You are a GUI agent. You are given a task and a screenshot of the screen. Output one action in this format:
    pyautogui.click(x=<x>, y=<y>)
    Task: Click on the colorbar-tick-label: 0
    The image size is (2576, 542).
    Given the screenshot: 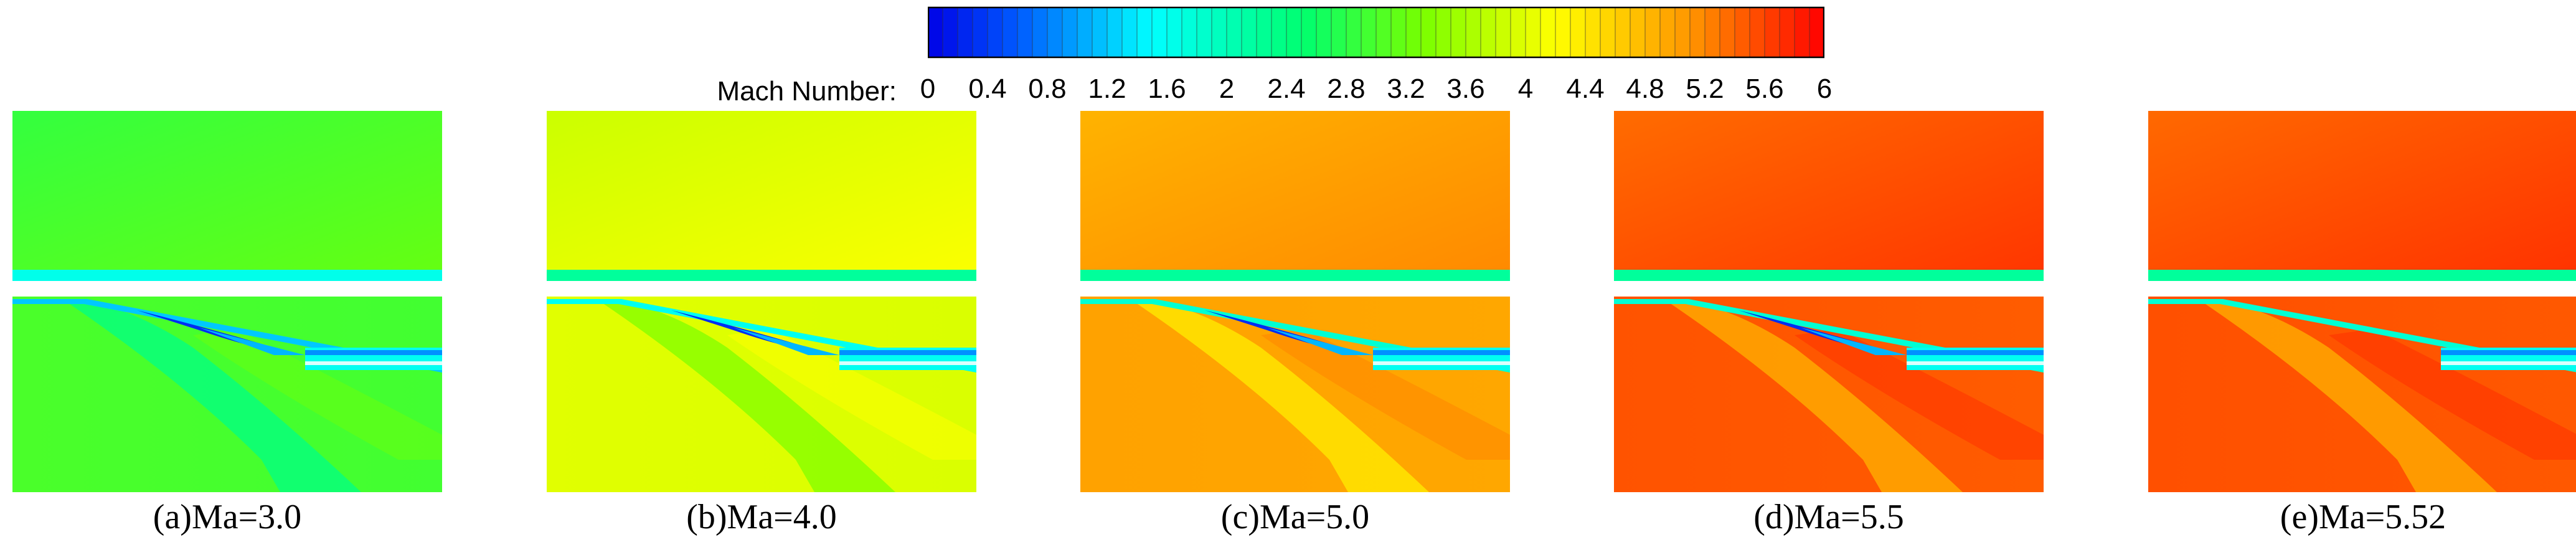 What is the action you would take?
    pyautogui.click(x=928, y=89)
    